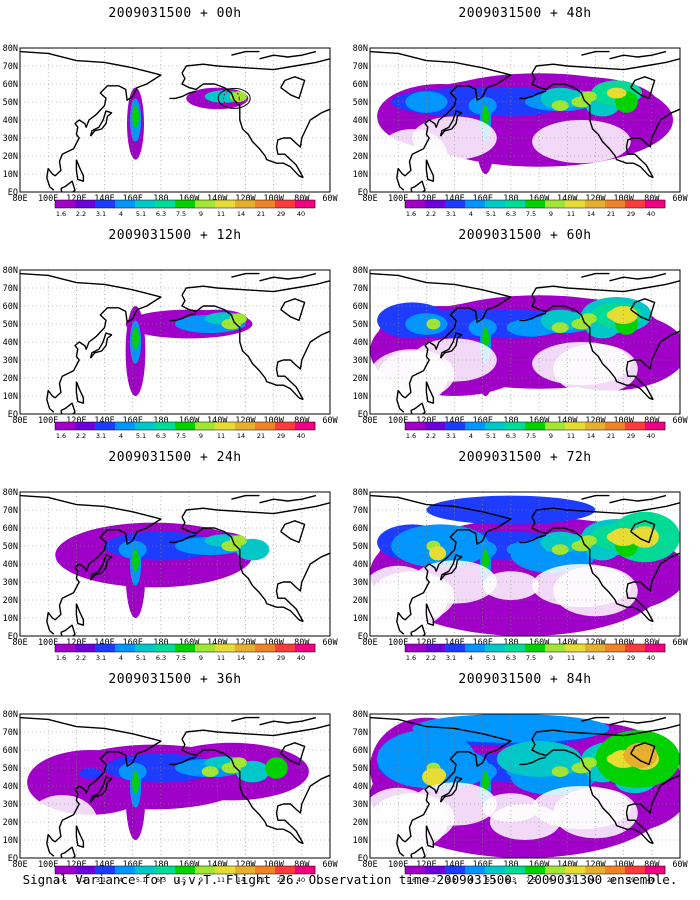 Image resolution: width=700 pixels, height=900 pixels. What do you see at coordinates (217, 421) in the screenshot?
I see `lon-tick-label: 140W` at bounding box center [217, 421].